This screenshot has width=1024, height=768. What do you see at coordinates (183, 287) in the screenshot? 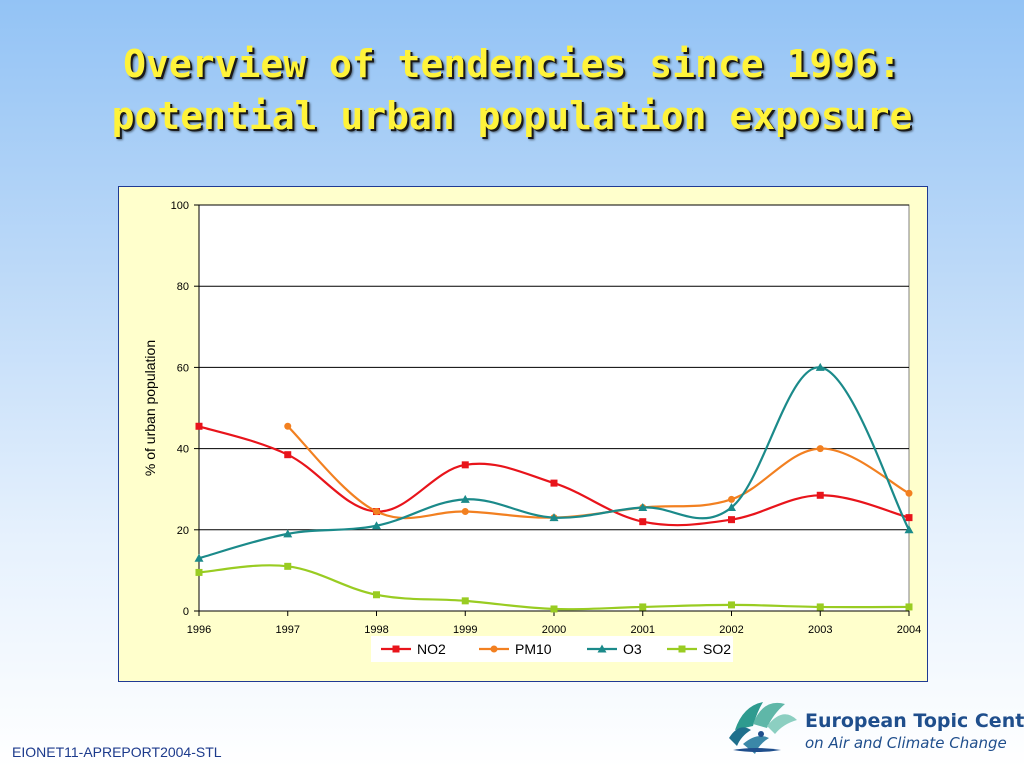
I see `y-tick-label: 80` at bounding box center [183, 287].